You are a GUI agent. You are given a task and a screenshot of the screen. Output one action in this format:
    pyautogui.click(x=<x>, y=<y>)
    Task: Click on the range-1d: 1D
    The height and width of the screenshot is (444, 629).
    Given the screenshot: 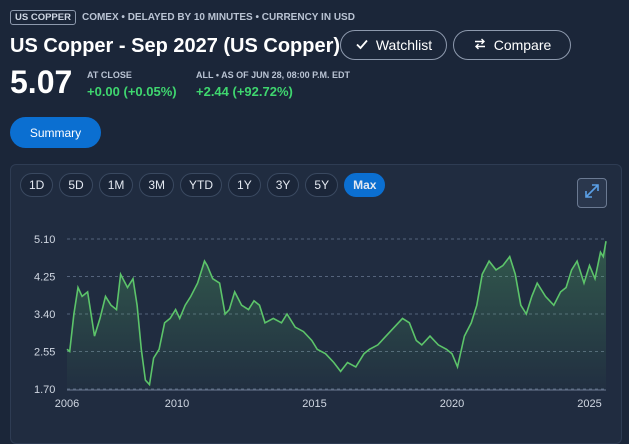 What is the action you would take?
    pyautogui.click(x=37, y=185)
    